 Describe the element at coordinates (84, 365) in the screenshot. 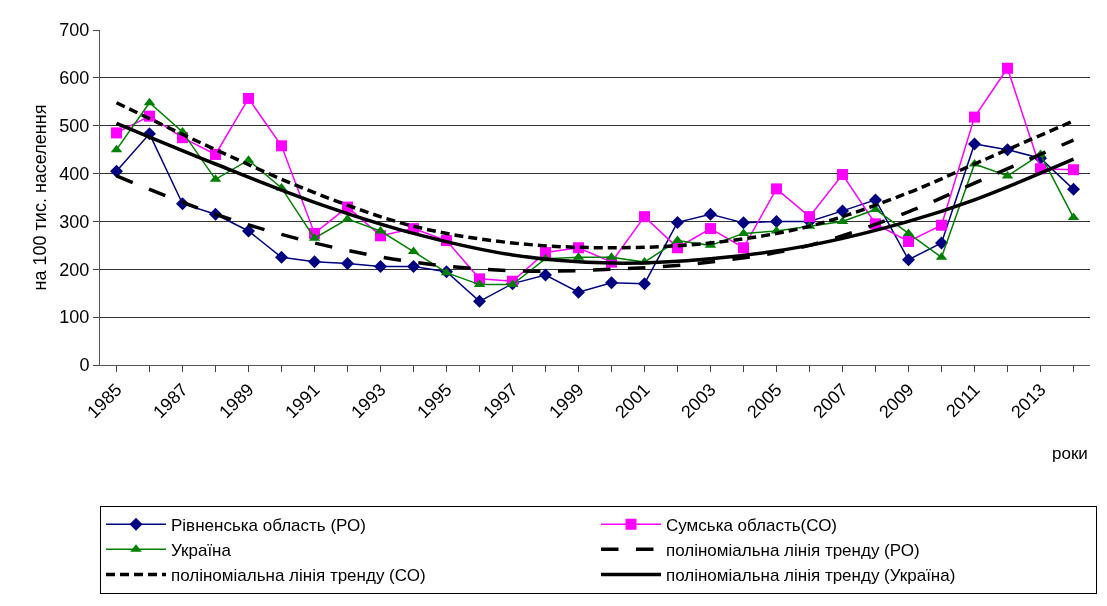

I see `y-tick-label: 0` at that location.